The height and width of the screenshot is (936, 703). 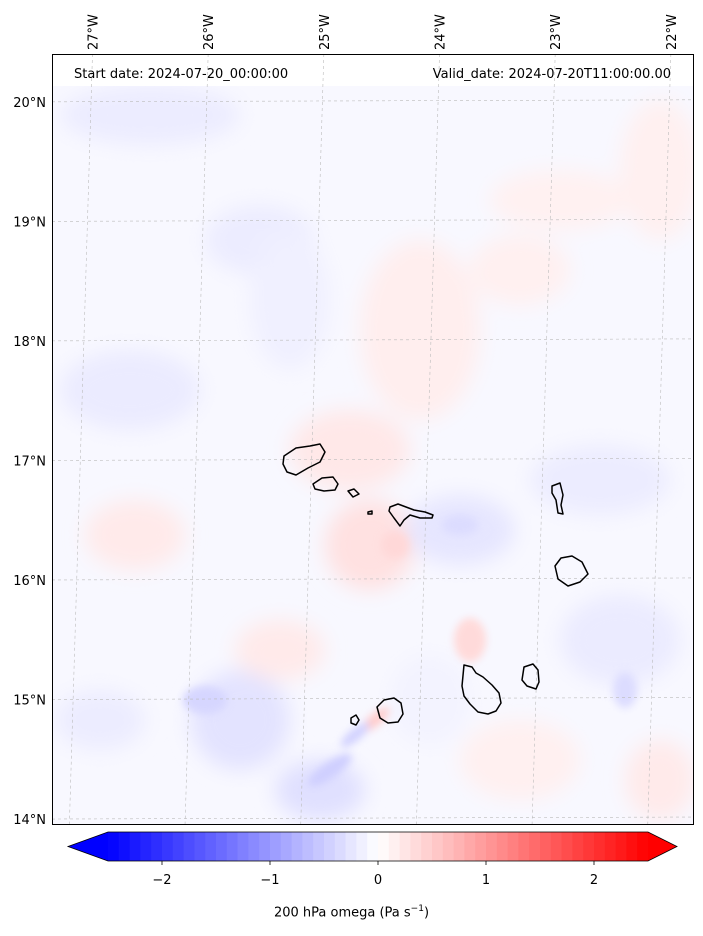 I want to click on island-sao-nicolau, so click(x=411, y=515).